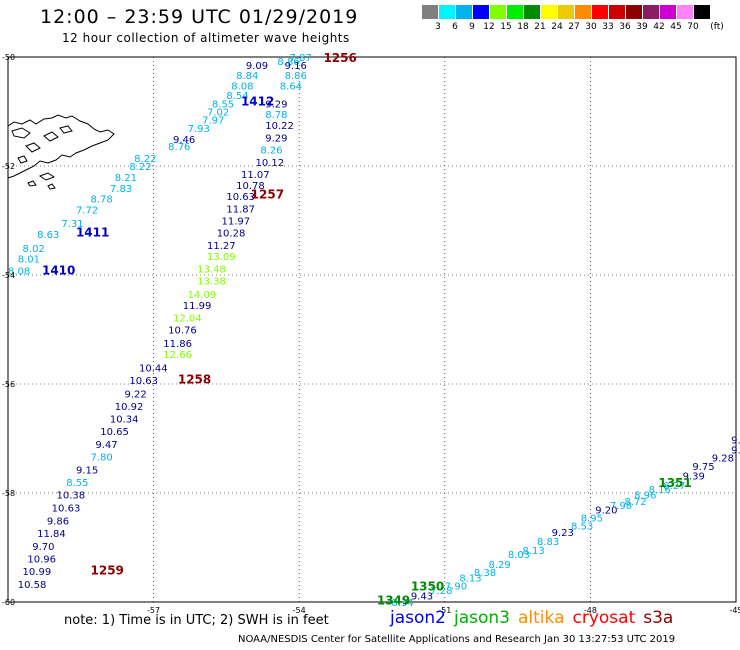 The width and height of the screenshot is (740, 650). What do you see at coordinates (92, 232) in the screenshot?
I see `pass-number-label: 1411` at bounding box center [92, 232].